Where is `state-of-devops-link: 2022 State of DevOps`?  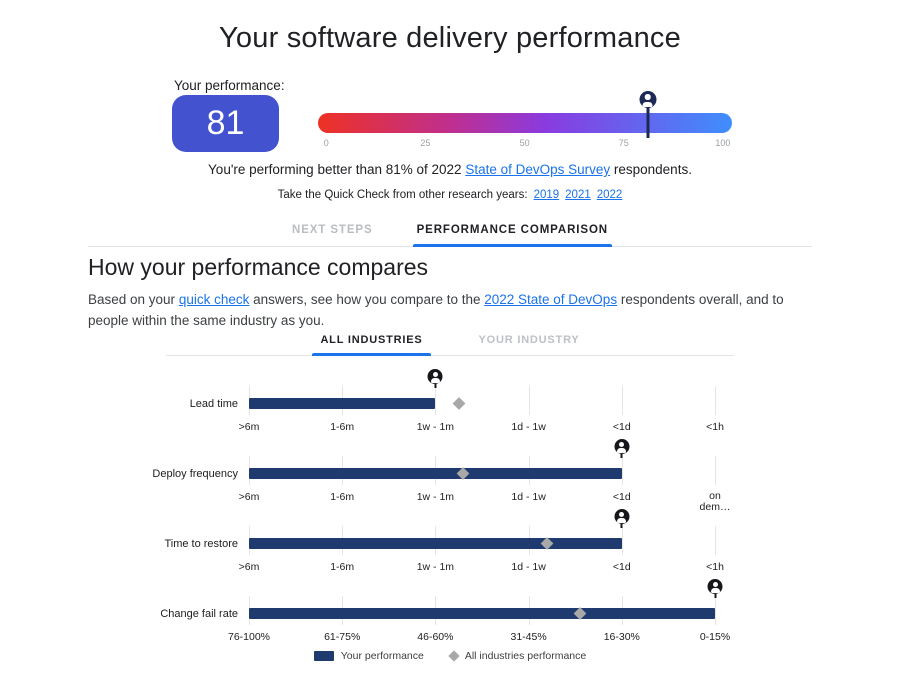 state-of-devops-link: 2022 State of DevOps is located at coordinates (551, 299).